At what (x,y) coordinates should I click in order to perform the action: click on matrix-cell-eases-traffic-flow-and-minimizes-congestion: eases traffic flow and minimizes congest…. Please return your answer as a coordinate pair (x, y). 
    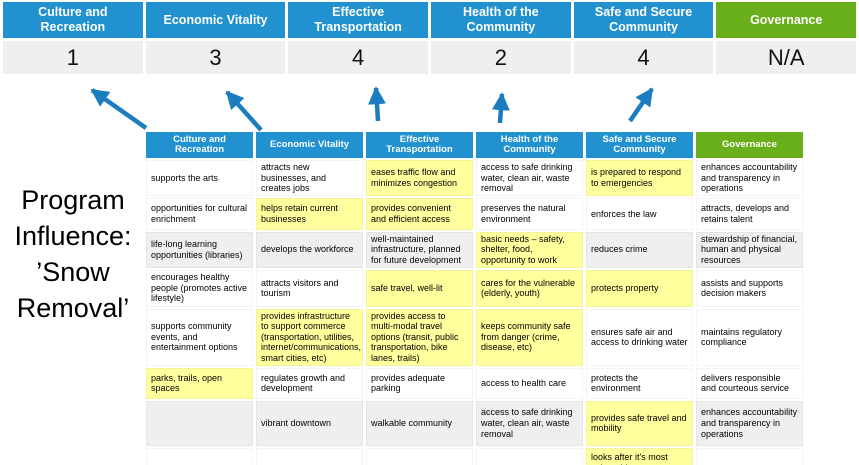
    Looking at the image, I should click on (419, 178).